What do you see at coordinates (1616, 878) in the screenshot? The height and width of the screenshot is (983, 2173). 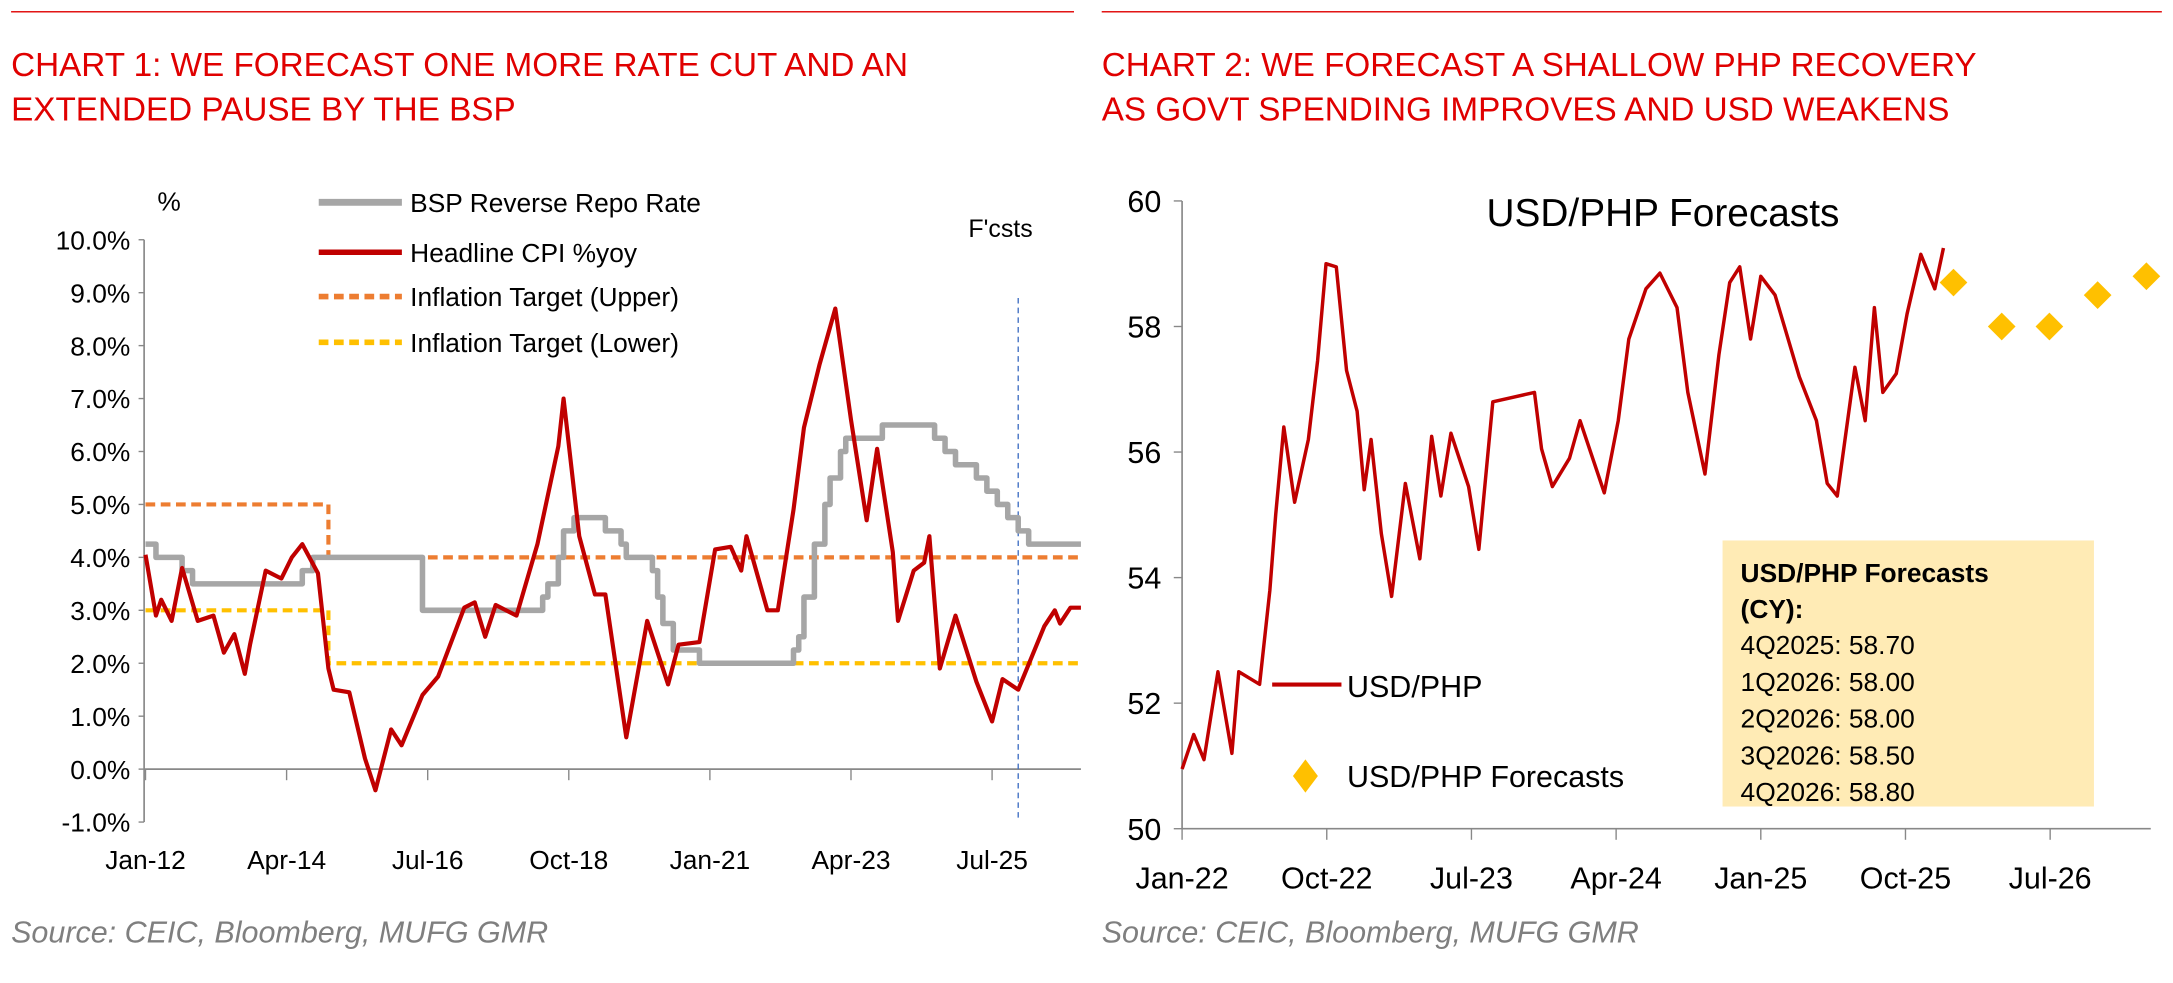 I see `x-tick-label: Apr-24` at bounding box center [1616, 878].